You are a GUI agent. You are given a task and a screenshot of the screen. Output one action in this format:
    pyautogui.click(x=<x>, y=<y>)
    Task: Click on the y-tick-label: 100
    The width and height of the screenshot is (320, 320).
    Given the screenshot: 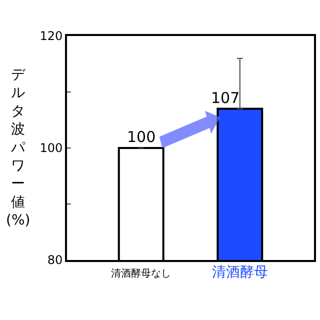 What is the action you would take?
    pyautogui.click(x=51, y=148)
    